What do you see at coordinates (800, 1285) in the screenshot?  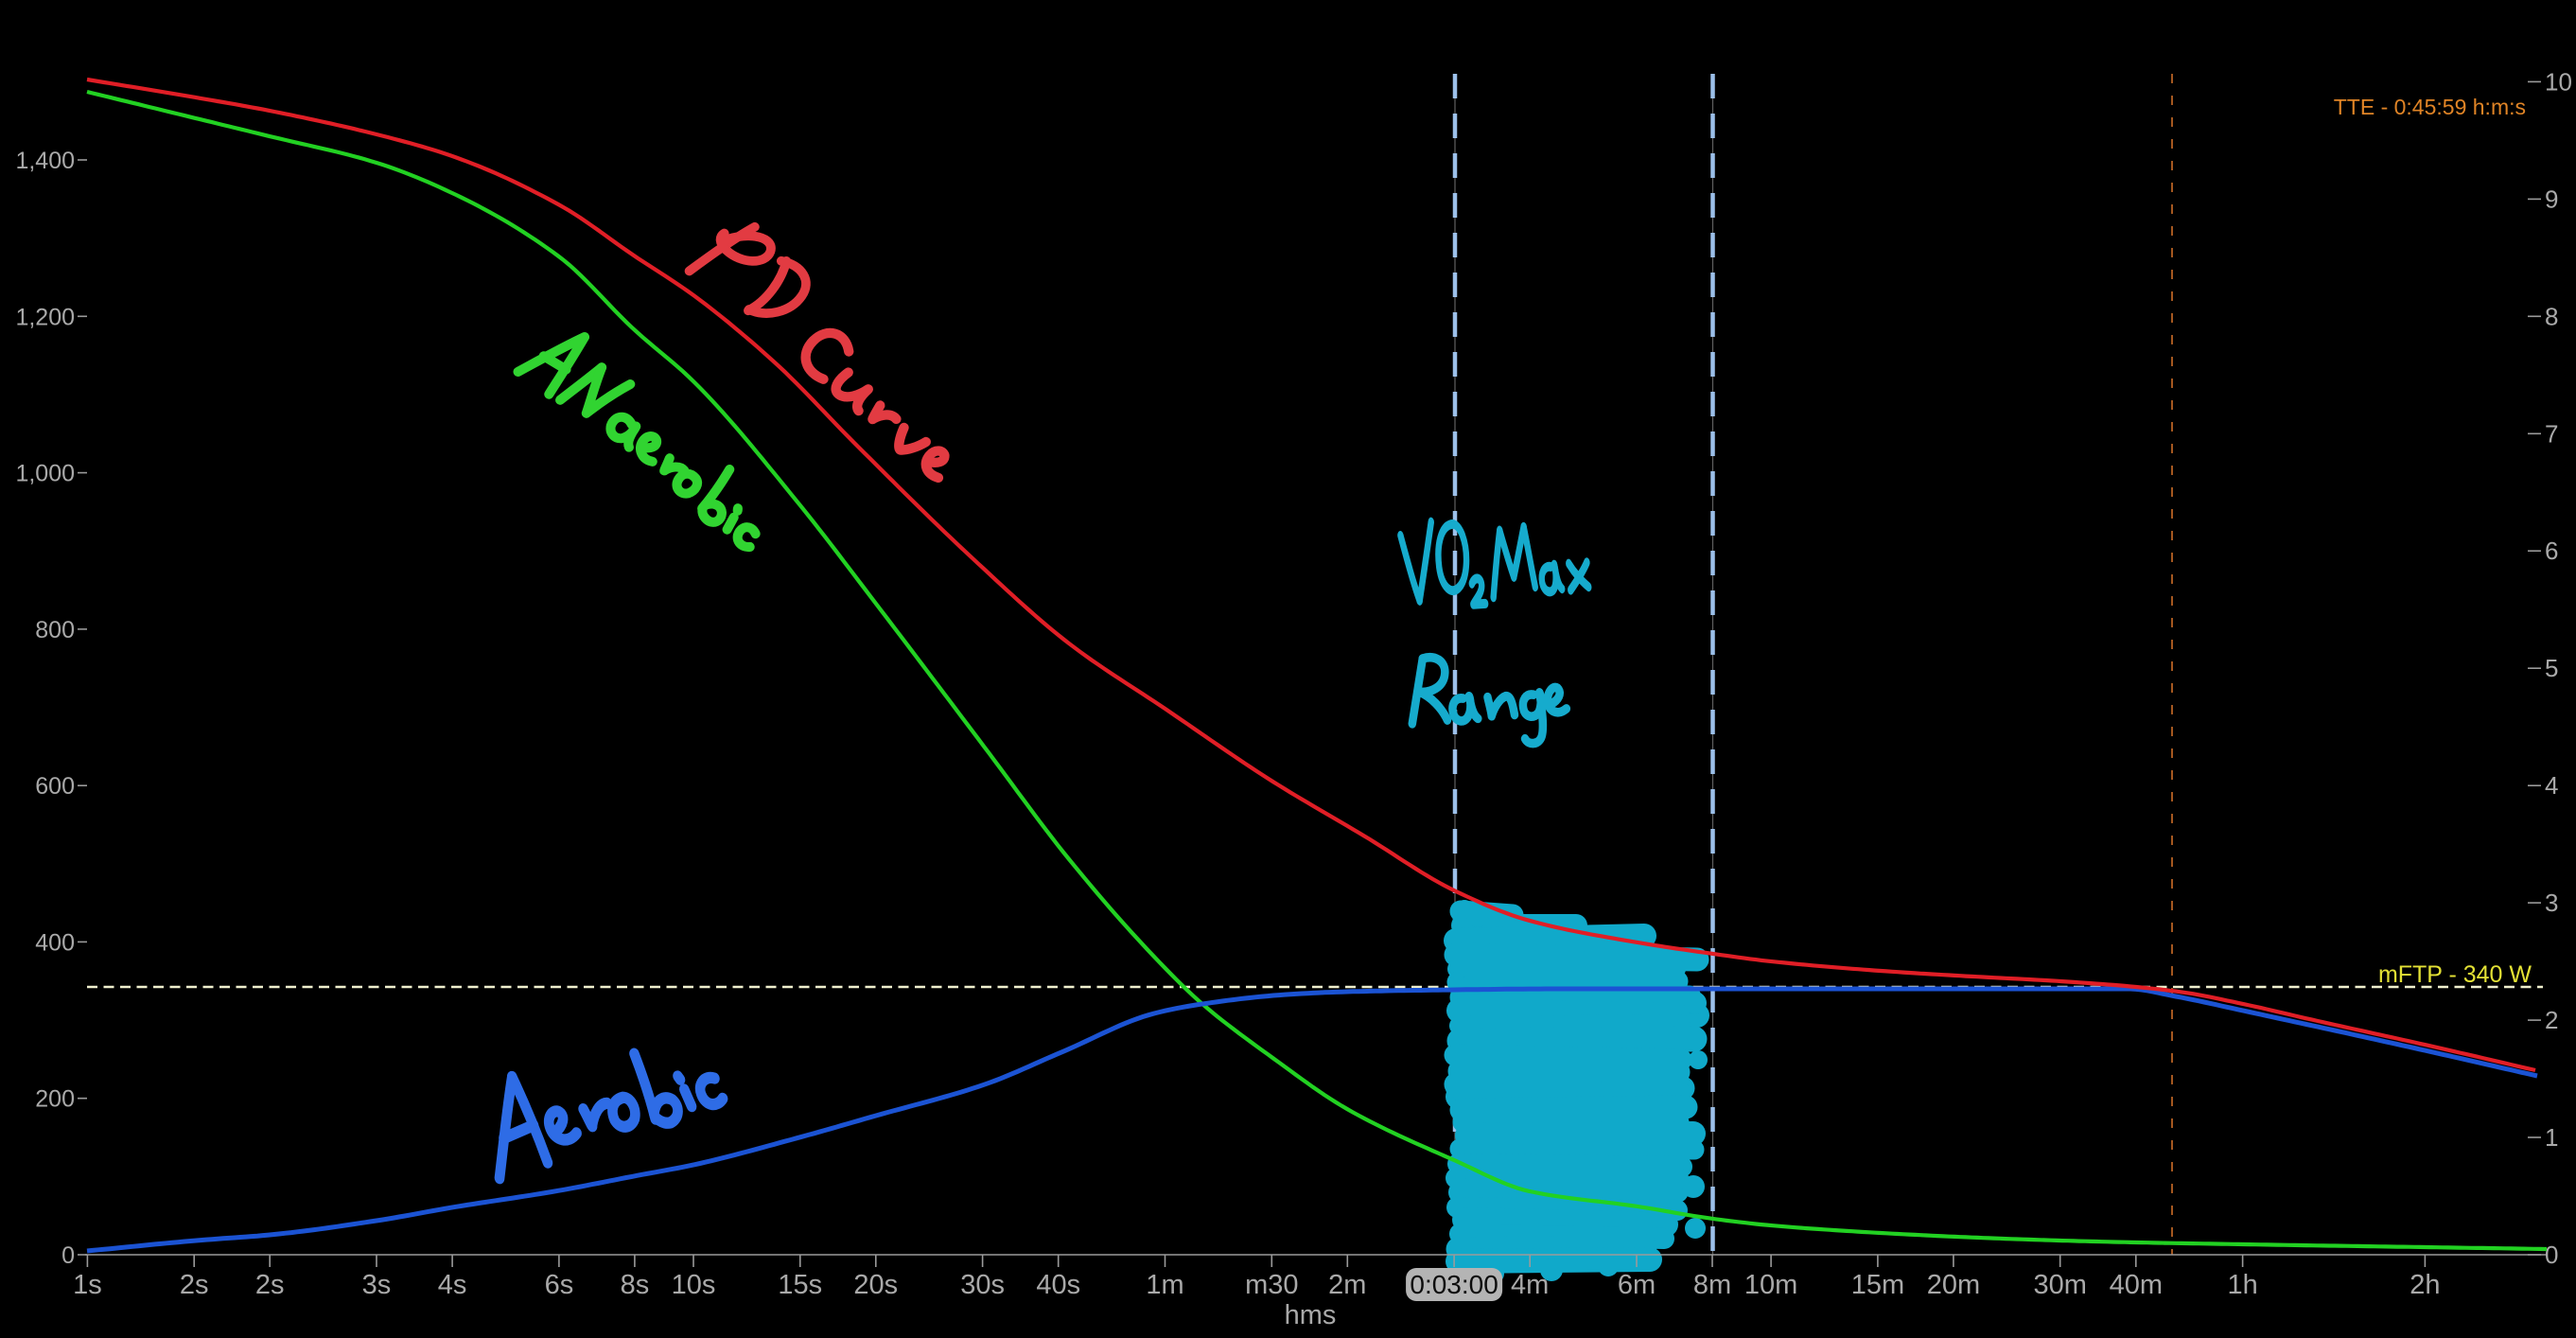 I see `svg-text: 15s` at bounding box center [800, 1285].